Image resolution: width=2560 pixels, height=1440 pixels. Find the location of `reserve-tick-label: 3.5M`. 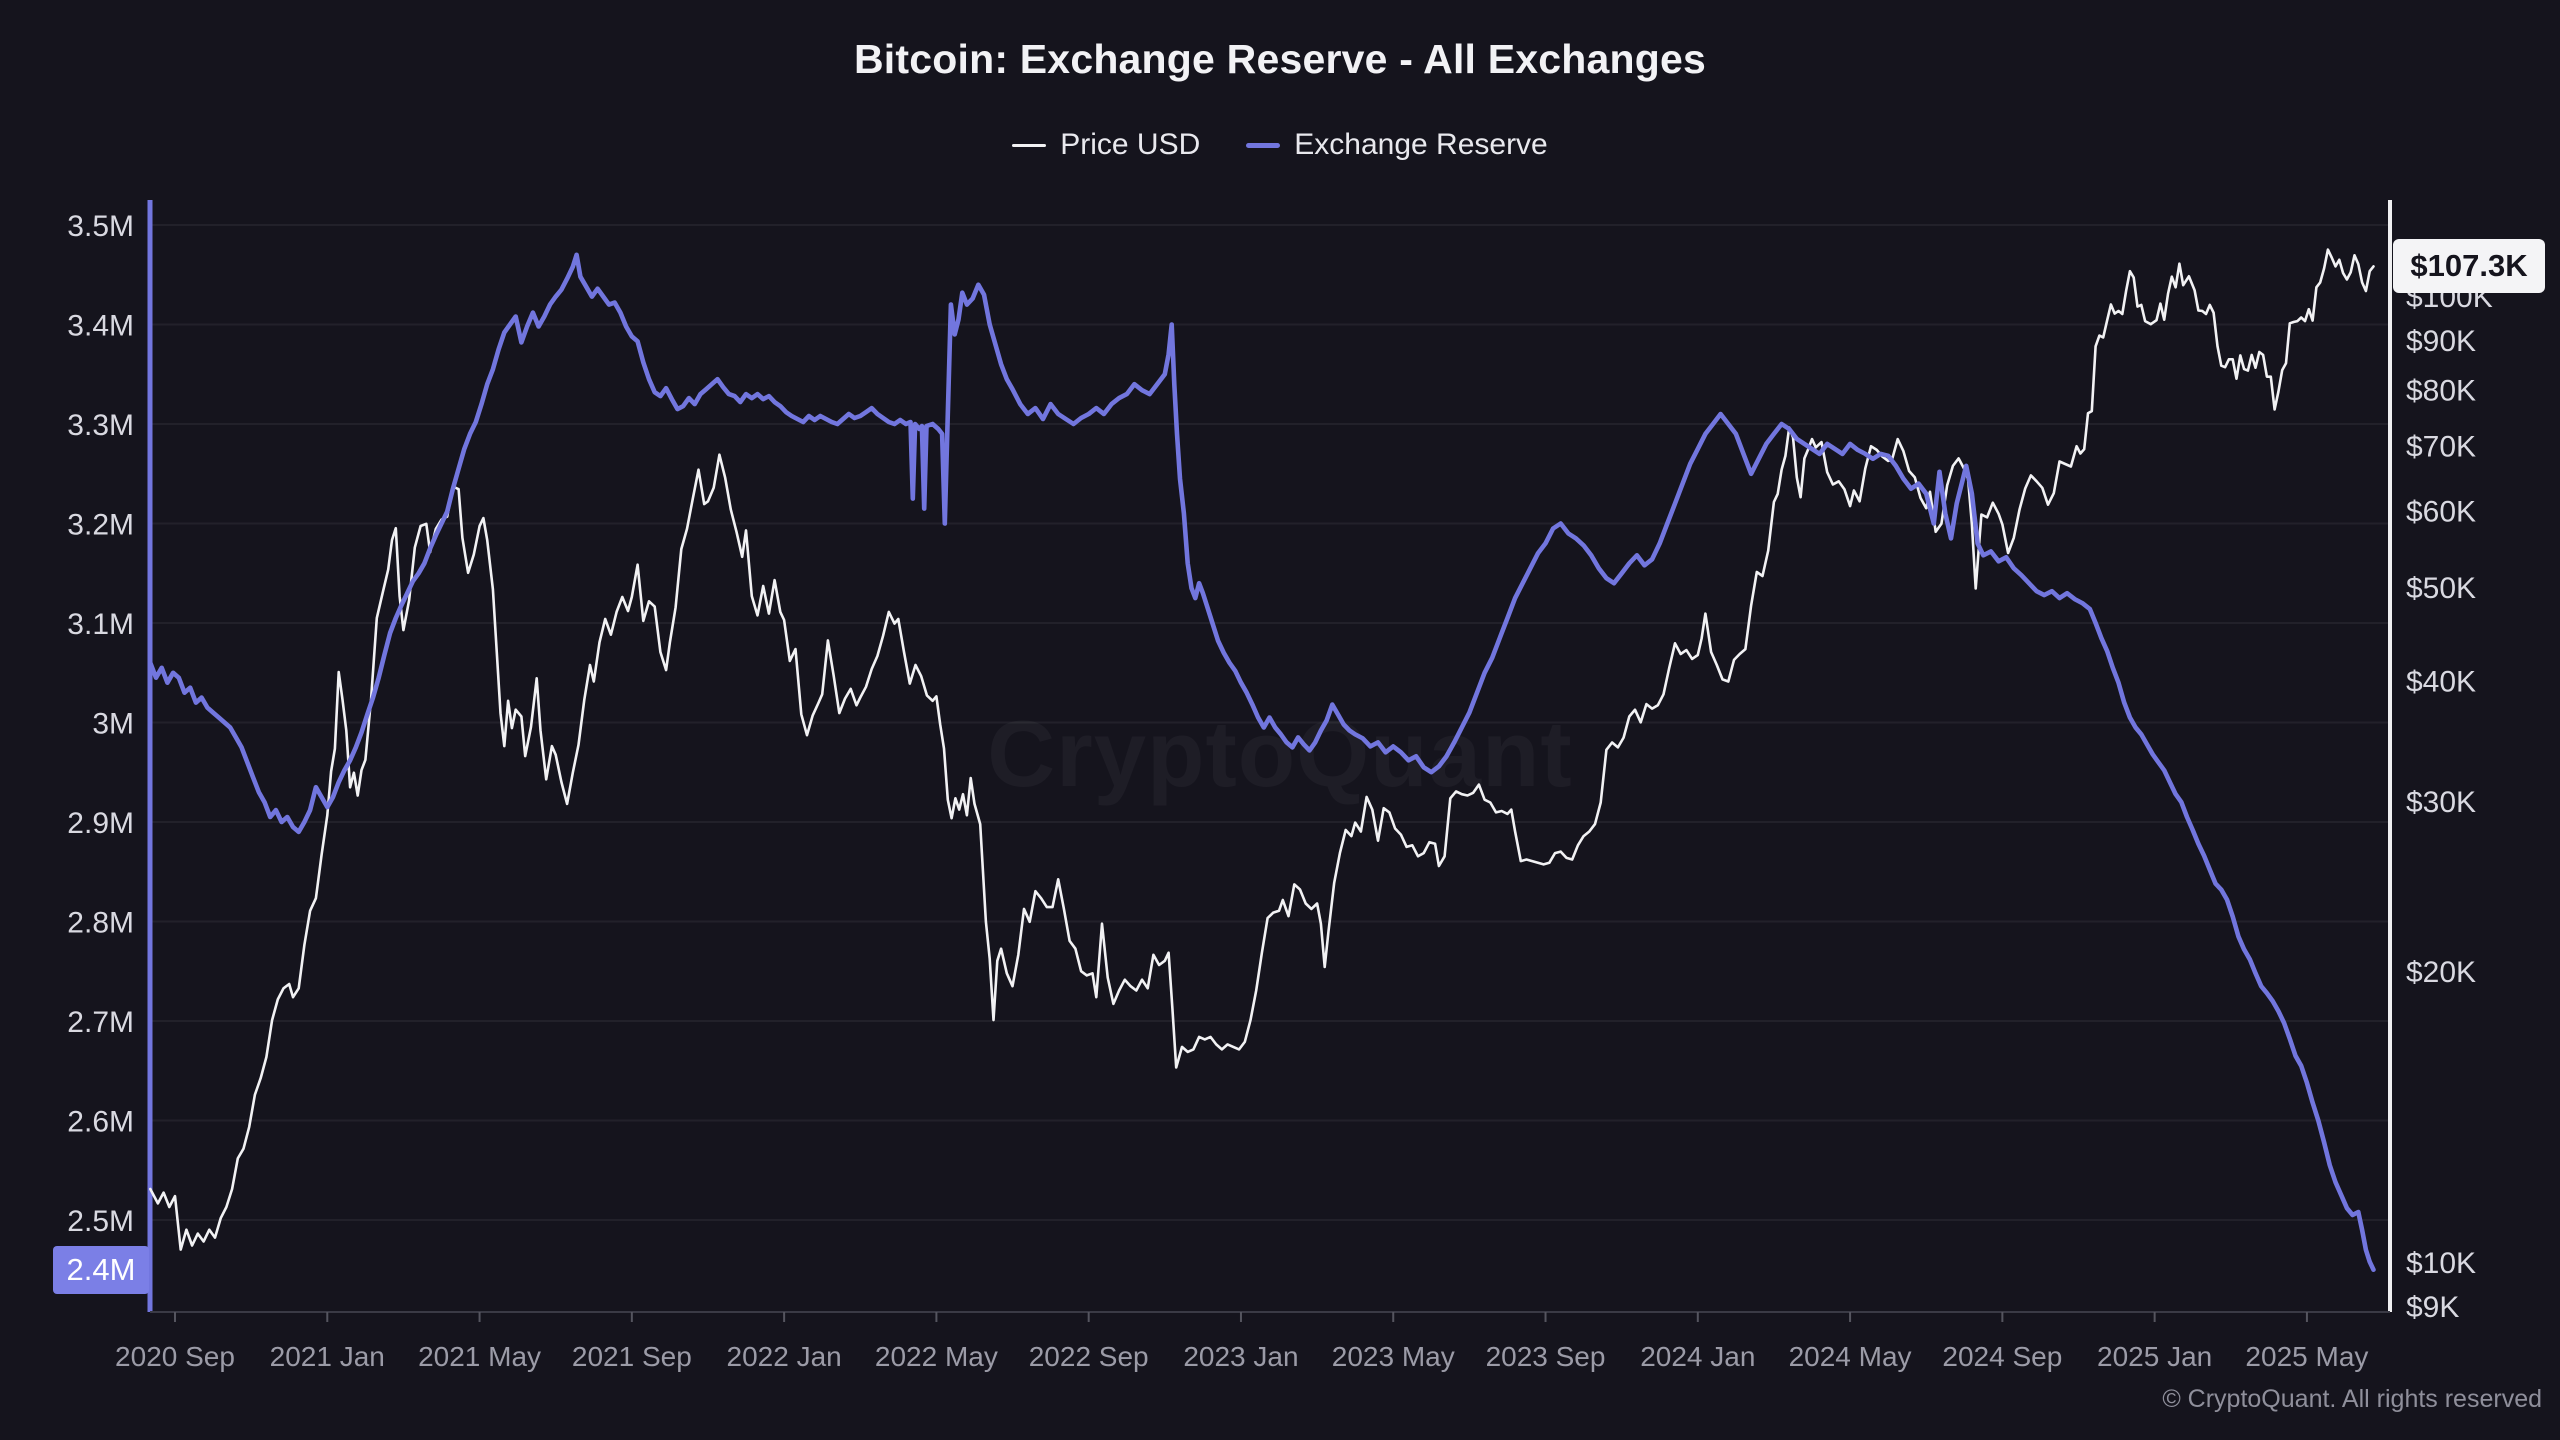

reserve-tick-label: 3.5M is located at coordinates (100, 226).